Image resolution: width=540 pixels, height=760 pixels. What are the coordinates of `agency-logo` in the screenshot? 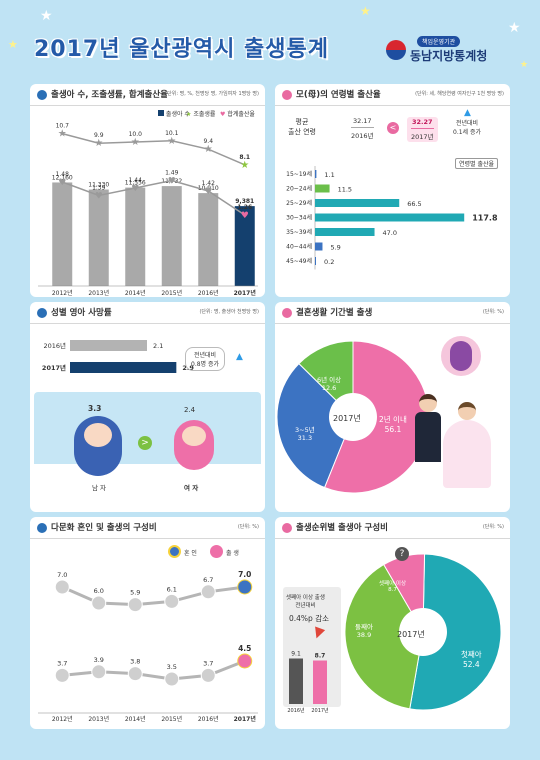 It's located at (396, 50).